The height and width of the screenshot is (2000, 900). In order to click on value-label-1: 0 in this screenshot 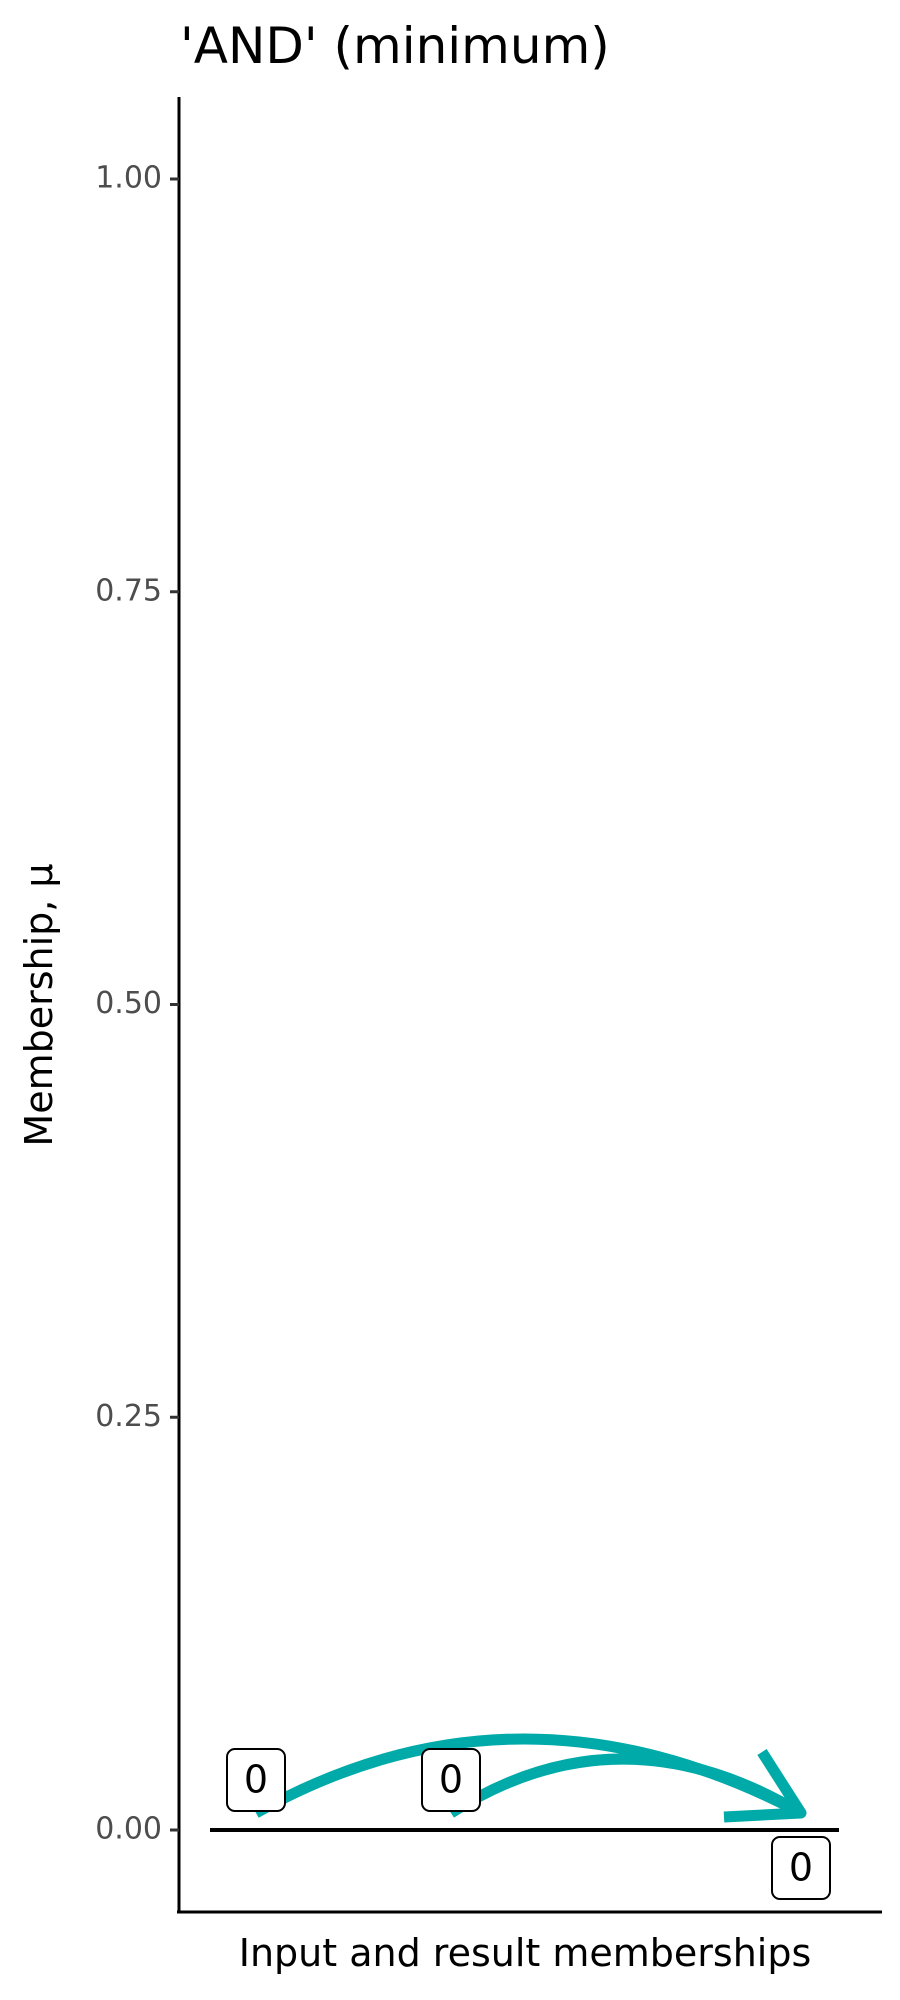, I will do `click(256, 1780)`.